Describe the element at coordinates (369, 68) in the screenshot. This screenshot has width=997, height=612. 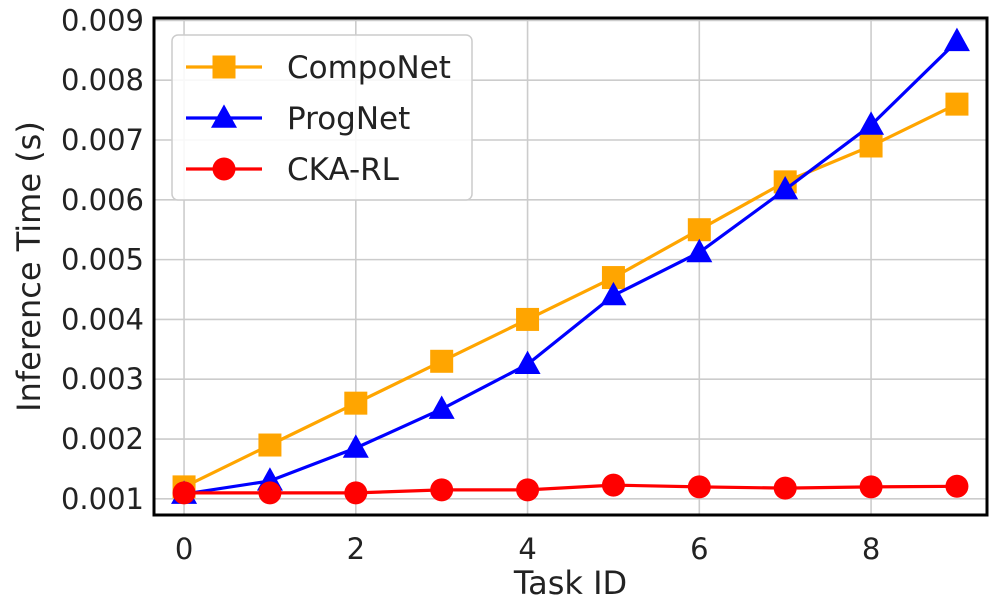
I see `legend-label-componet: CompoNet` at that location.